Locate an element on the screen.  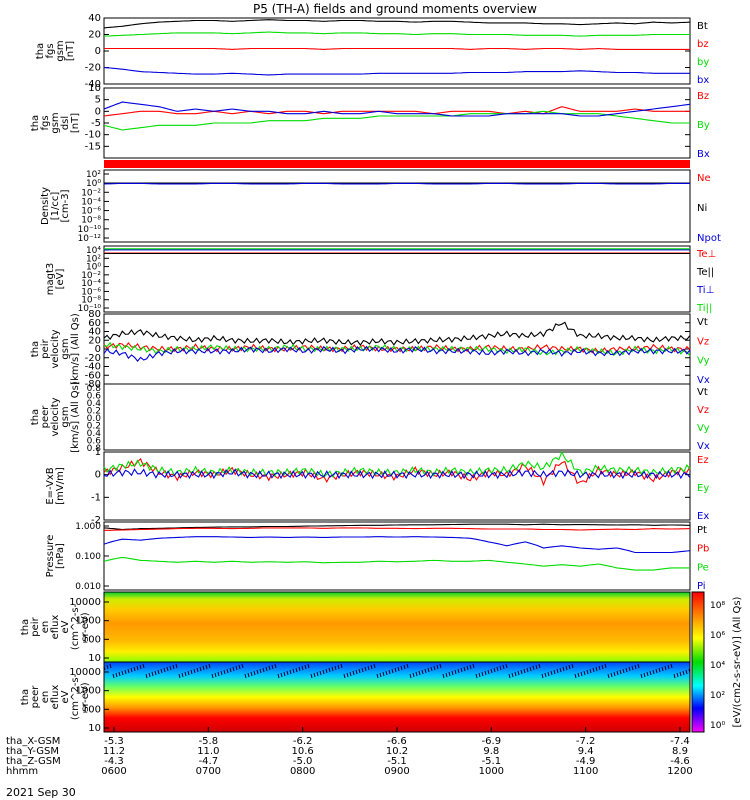
y-axis-label: magt3 is located at coordinates (50, 279).